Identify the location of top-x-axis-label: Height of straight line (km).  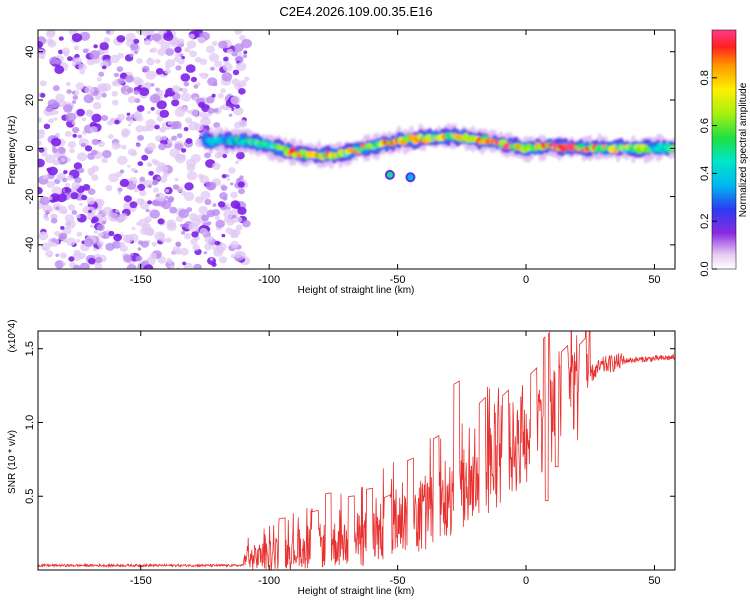
(356, 290).